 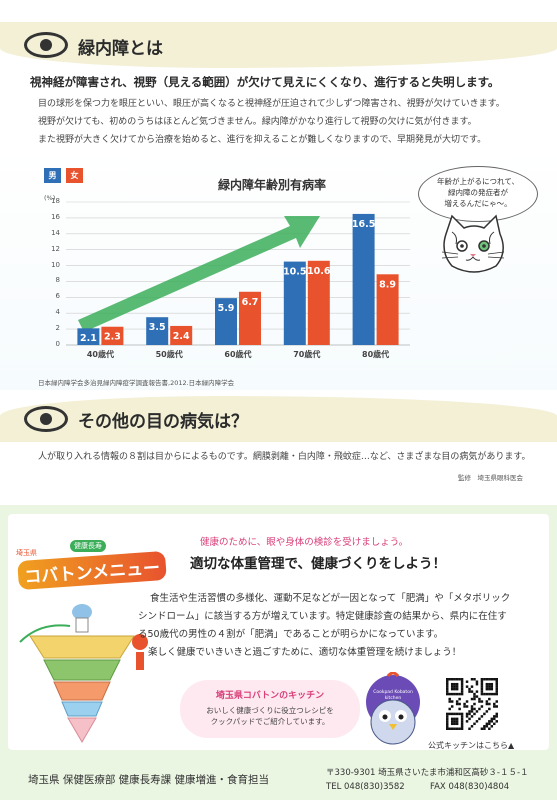 I want to click on y-tick-label: 14, so click(x=55, y=232).